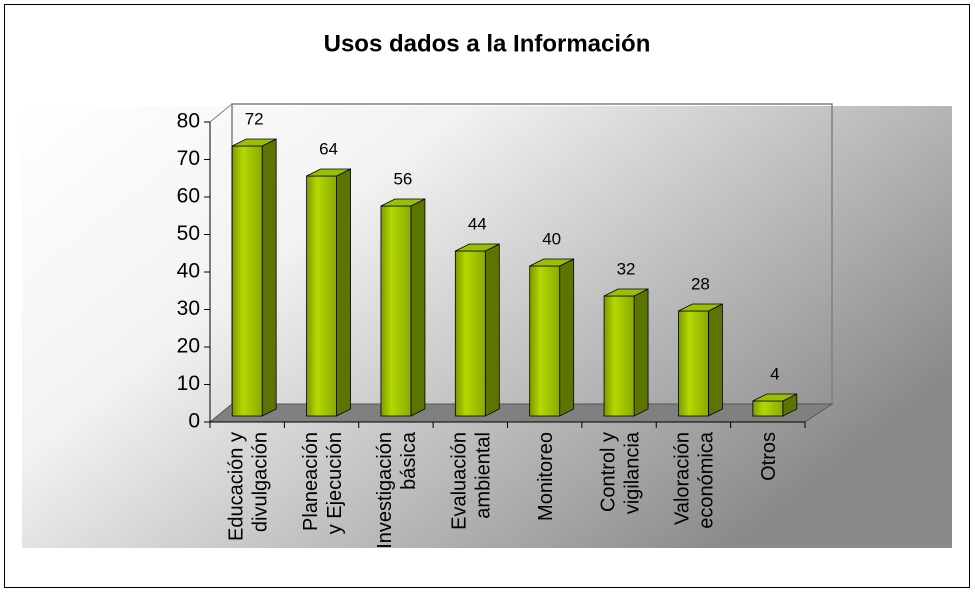 Image resolution: width=975 pixels, height=592 pixels. What do you see at coordinates (188, 121) in the screenshot?
I see `y-tick-label: 80` at bounding box center [188, 121].